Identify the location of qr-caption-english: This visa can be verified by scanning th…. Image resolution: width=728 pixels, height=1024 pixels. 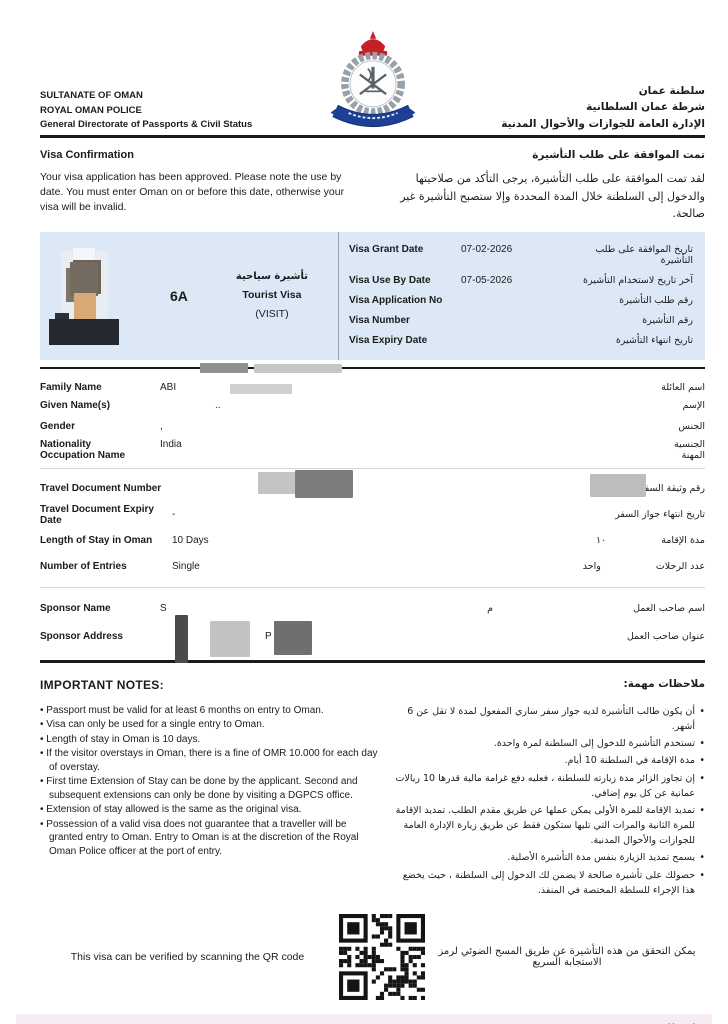
(187, 957).